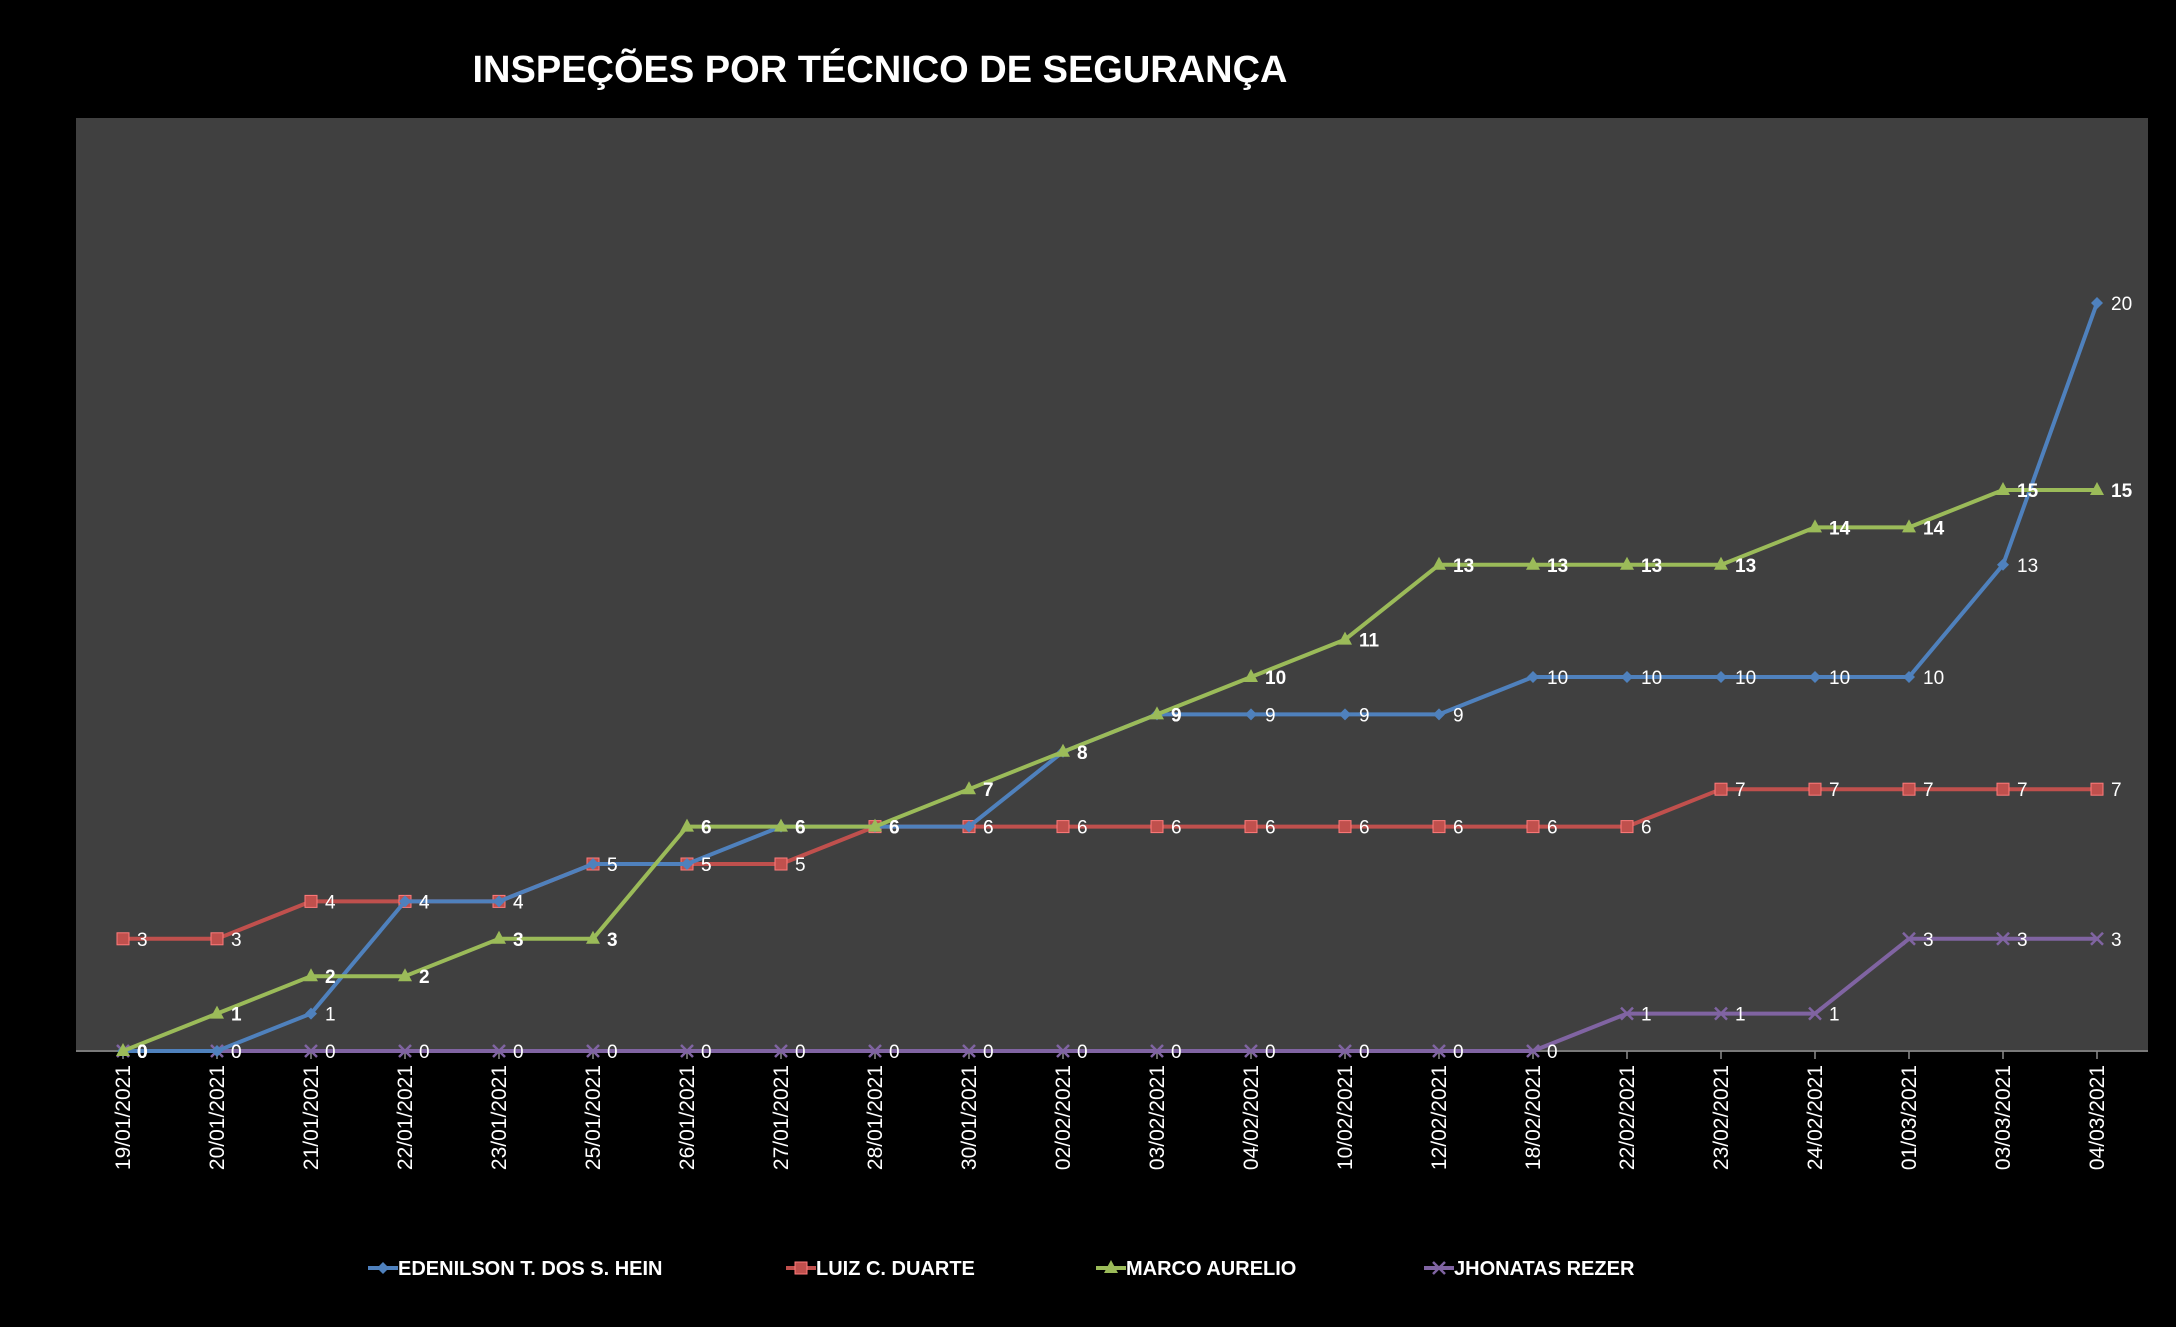 This screenshot has width=2176, height=1327. I want to click on data-label-marco-aurelio: 14, so click(1840, 528).